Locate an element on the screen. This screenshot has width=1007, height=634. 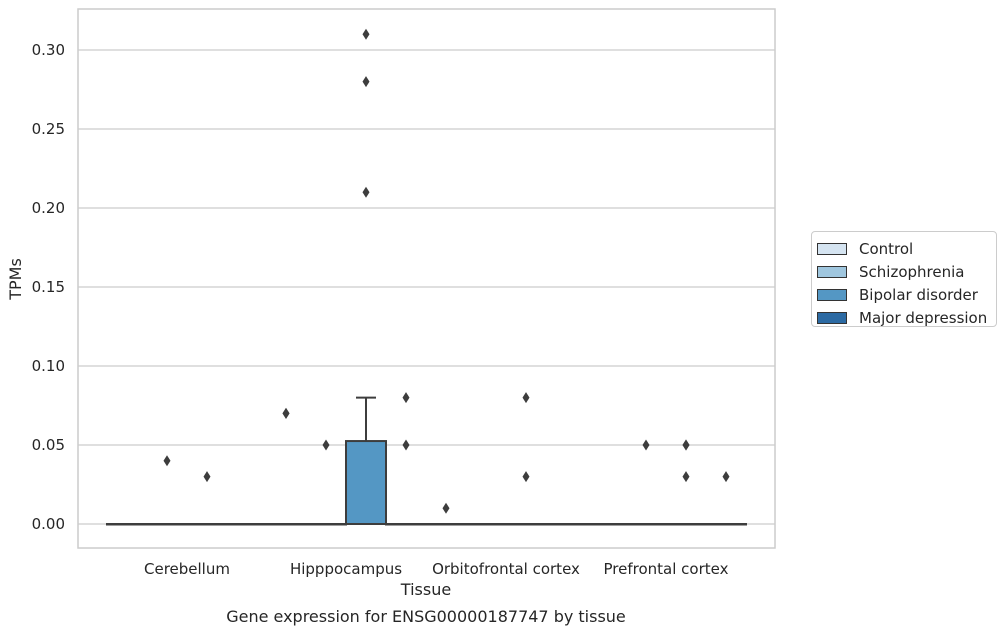
y-tick-label: 0.10 is located at coordinates (48, 366).